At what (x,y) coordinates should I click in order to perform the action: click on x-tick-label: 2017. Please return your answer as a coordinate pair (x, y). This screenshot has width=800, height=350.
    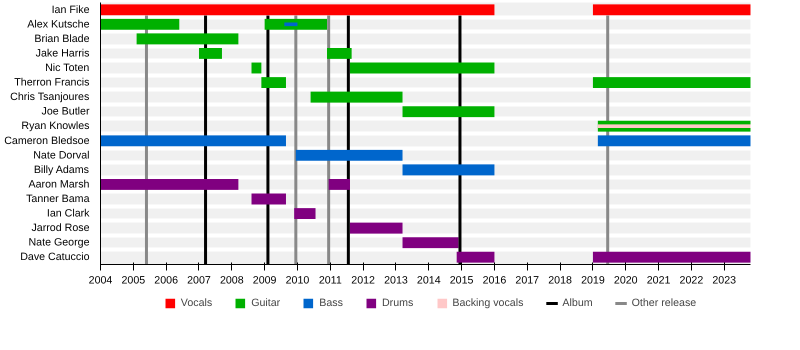
    Looking at the image, I should click on (527, 280).